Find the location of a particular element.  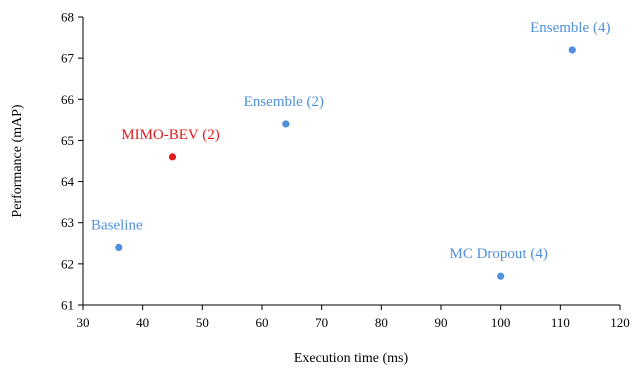

y-tick-label: 66 is located at coordinates (68, 99).